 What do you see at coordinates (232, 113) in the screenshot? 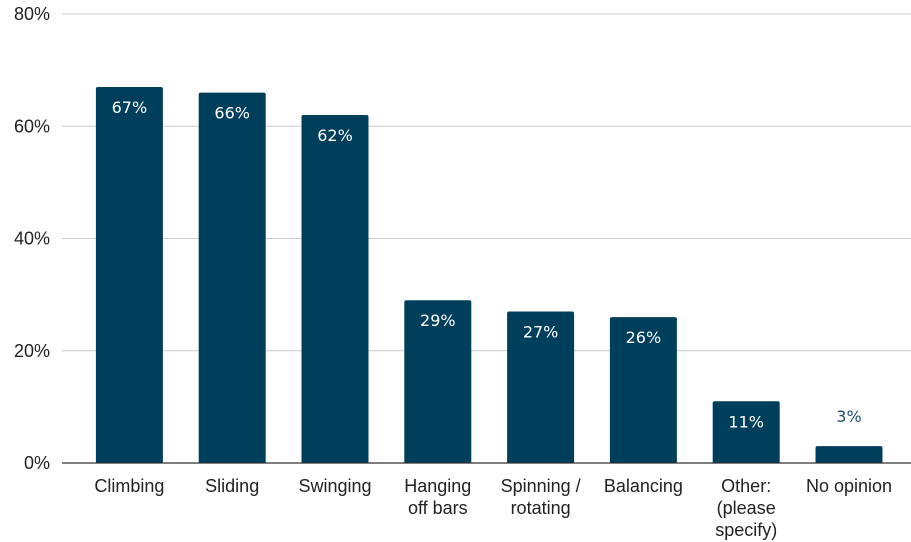
I see `data-label: 66%` at bounding box center [232, 113].